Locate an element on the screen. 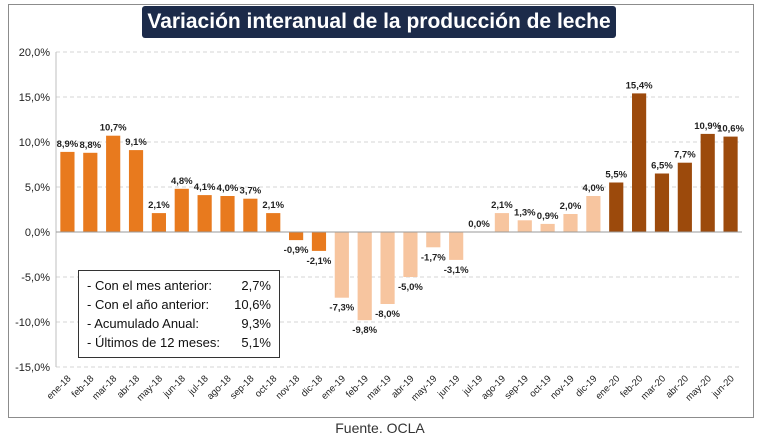  data-label: -9,8% is located at coordinates (364, 330).